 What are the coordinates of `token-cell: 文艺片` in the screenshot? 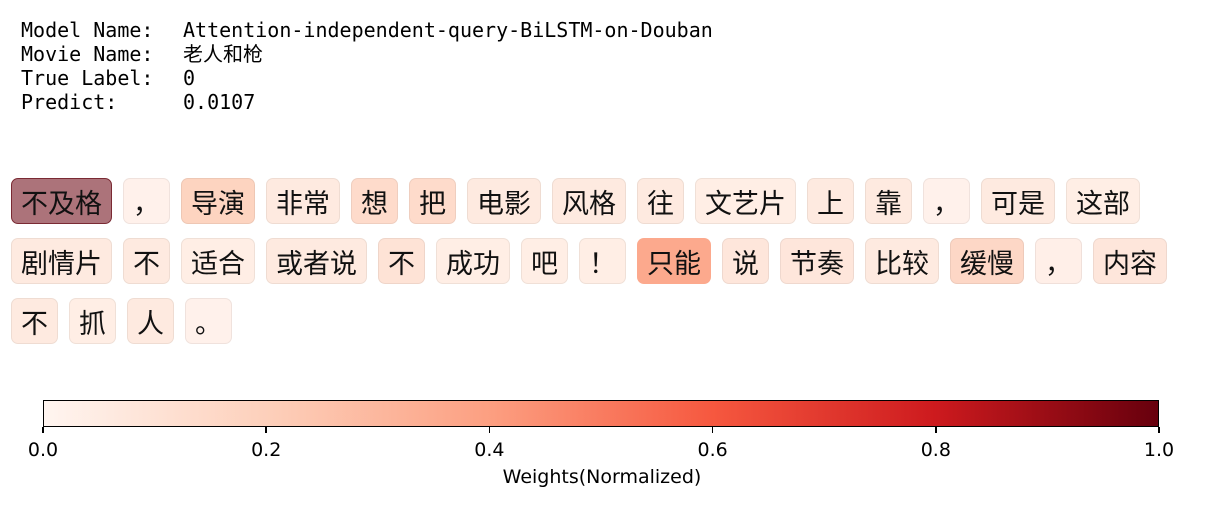 It's located at (745, 201).